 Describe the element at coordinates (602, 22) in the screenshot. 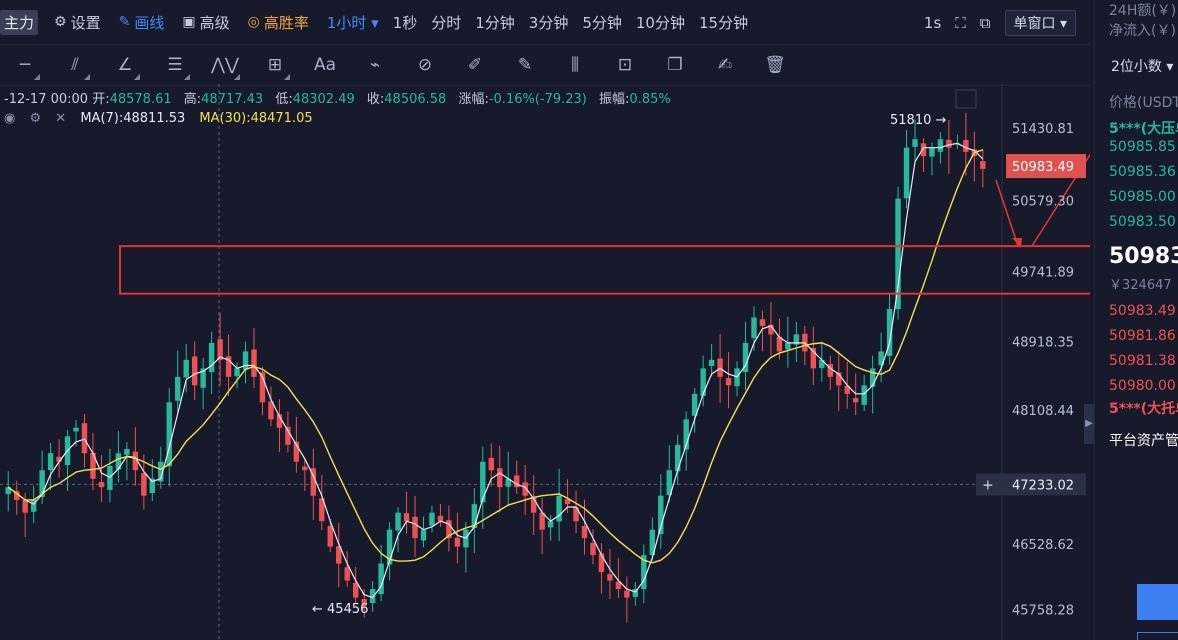

I see `interval-5m: 5分钟` at that location.